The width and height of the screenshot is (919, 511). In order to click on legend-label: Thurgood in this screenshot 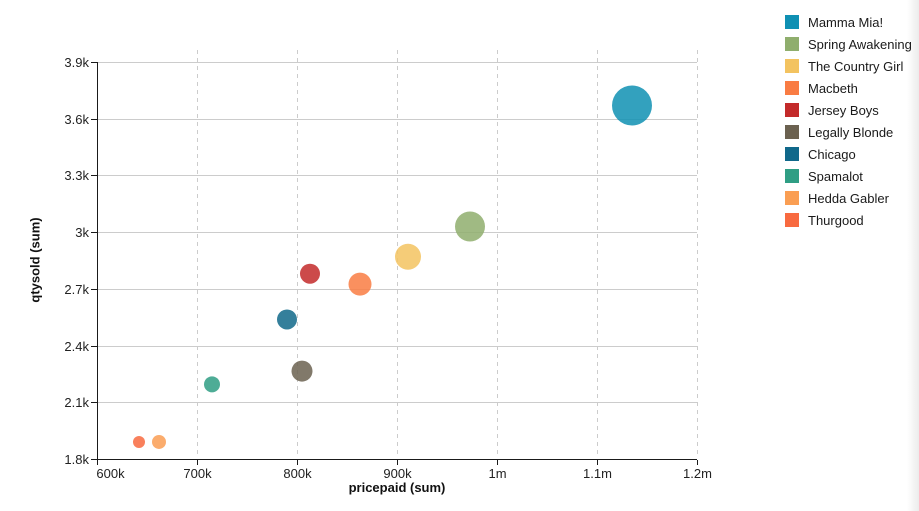, I will do `click(836, 220)`.